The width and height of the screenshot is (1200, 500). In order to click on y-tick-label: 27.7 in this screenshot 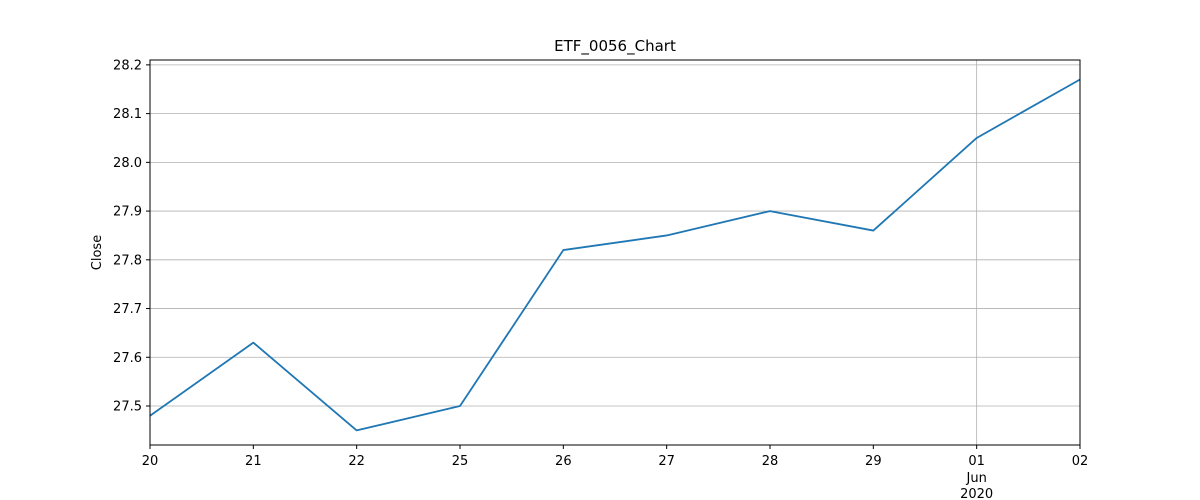, I will do `click(127, 309)`.